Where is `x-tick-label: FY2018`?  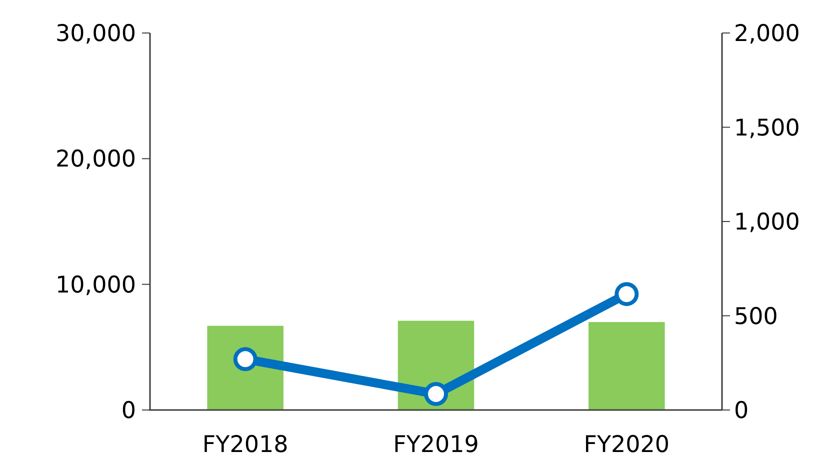
x-tick-label: FY2018 is located at coordinates (245, 445).